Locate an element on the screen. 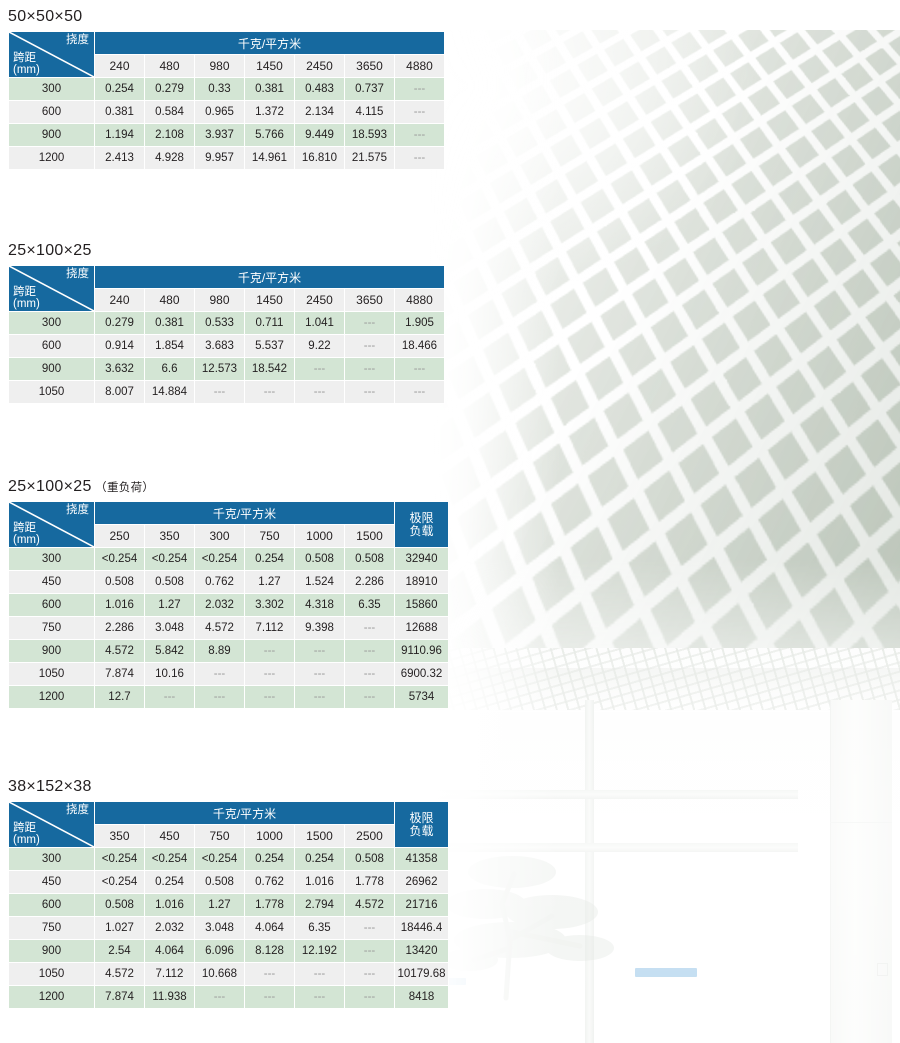  deflection-value-cell: 12.573 is located at coordinates (219, 369).